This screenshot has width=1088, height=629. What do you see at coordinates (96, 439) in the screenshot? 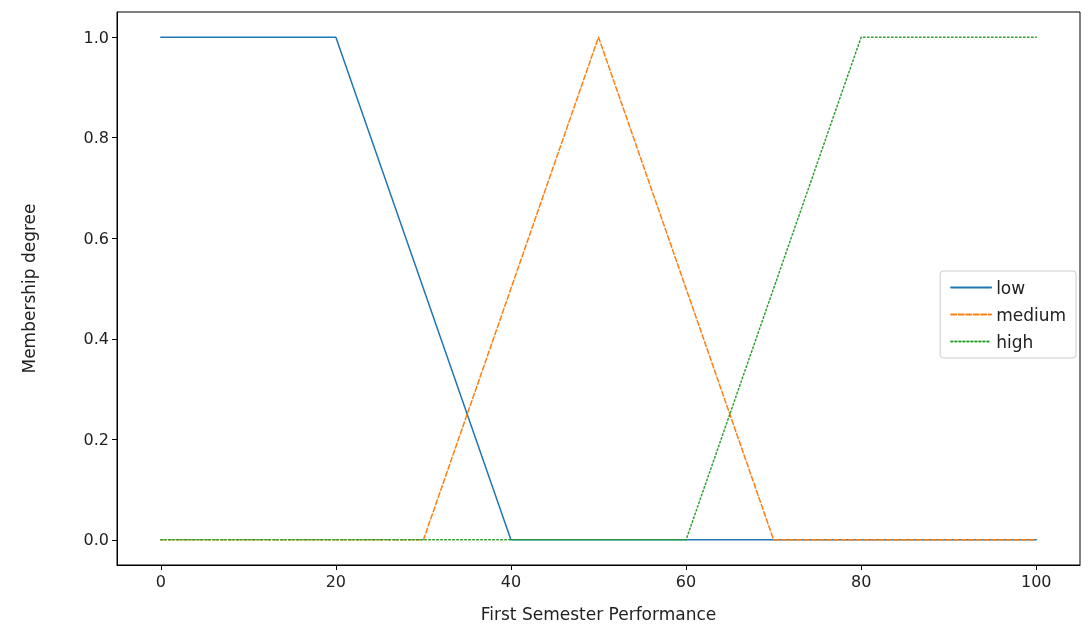
I see `y-tick-label: 0.2` at bounding box center [96, 439].